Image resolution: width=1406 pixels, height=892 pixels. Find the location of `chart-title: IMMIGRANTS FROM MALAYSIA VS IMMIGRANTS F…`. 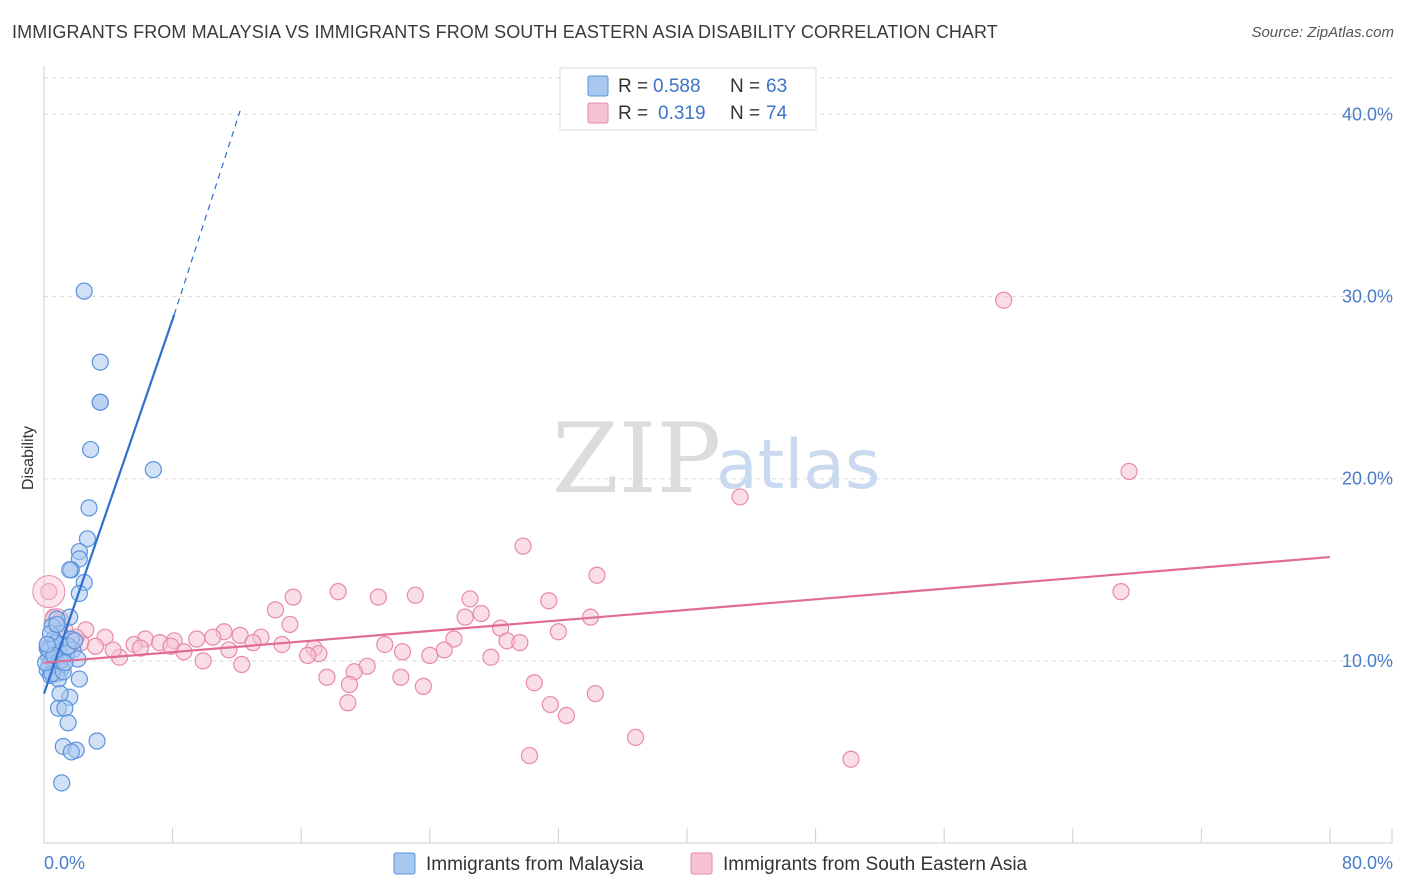

chart-title: IMMIGRANTS FROM MALAYSIA VS IMMIGRANTS F… is located at coordinates (505, 32).